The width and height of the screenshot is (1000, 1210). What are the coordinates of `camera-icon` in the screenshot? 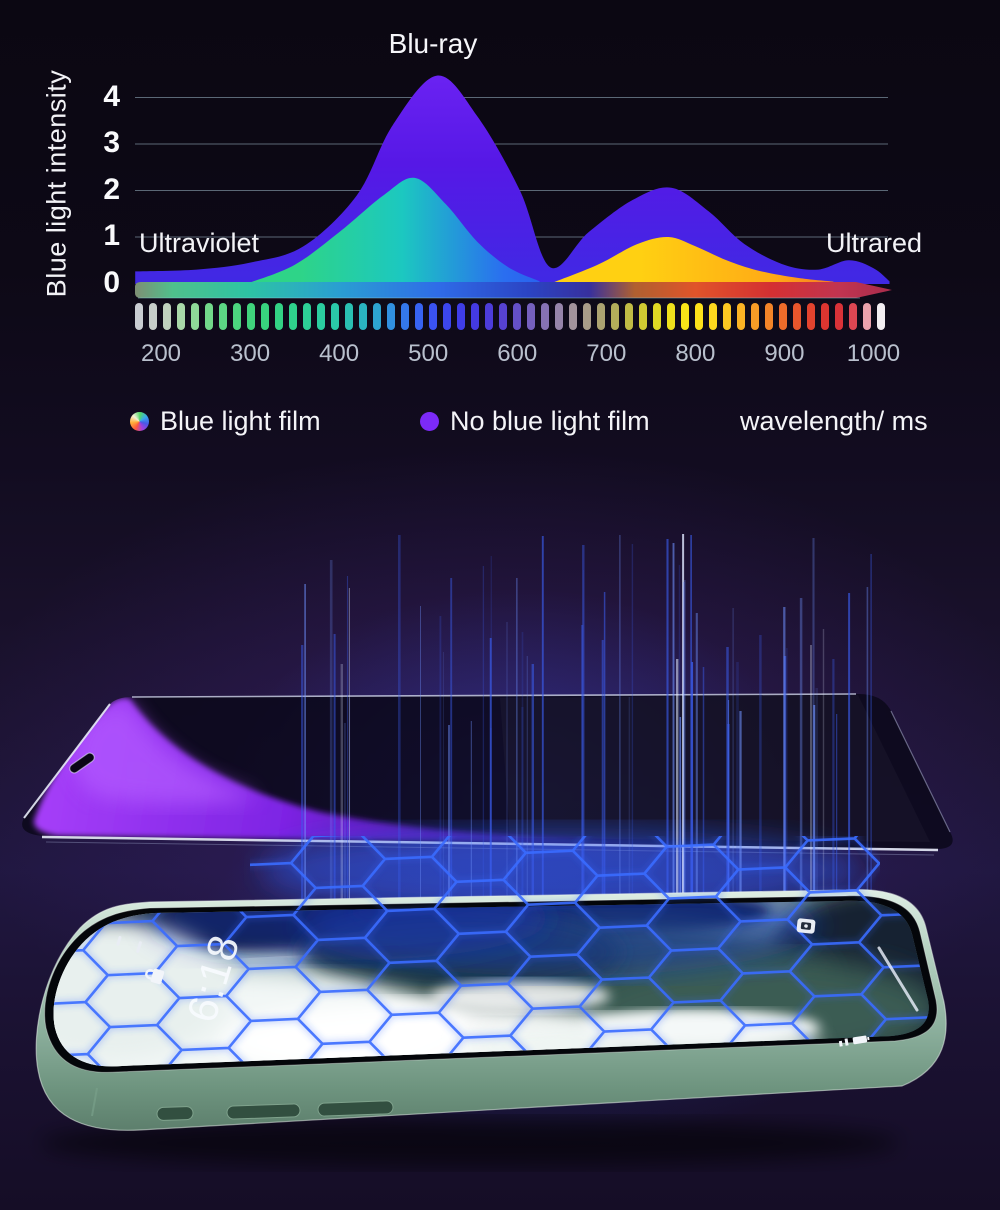 It's located at (806, 926).